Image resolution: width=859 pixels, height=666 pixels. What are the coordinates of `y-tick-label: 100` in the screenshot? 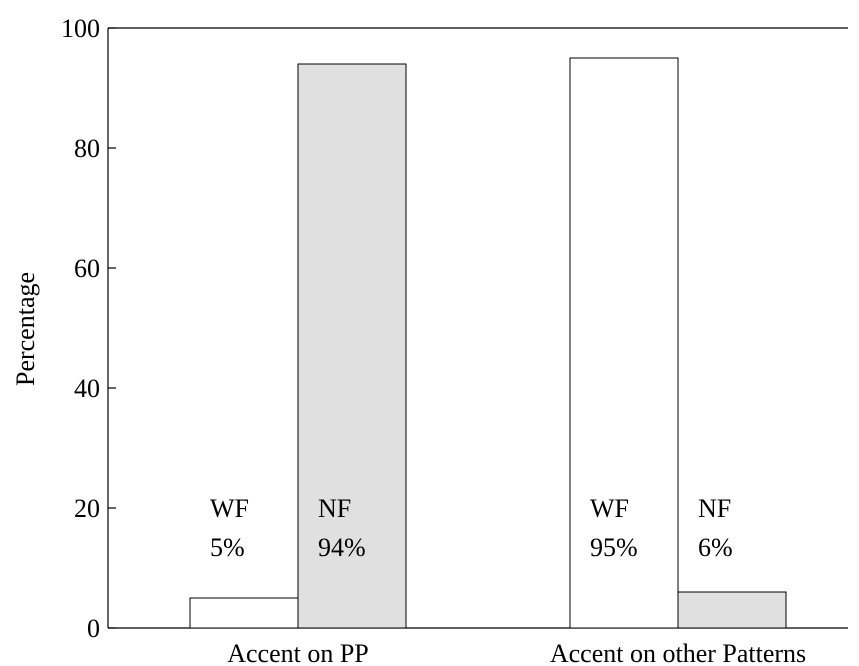 It's located at (80, 28).